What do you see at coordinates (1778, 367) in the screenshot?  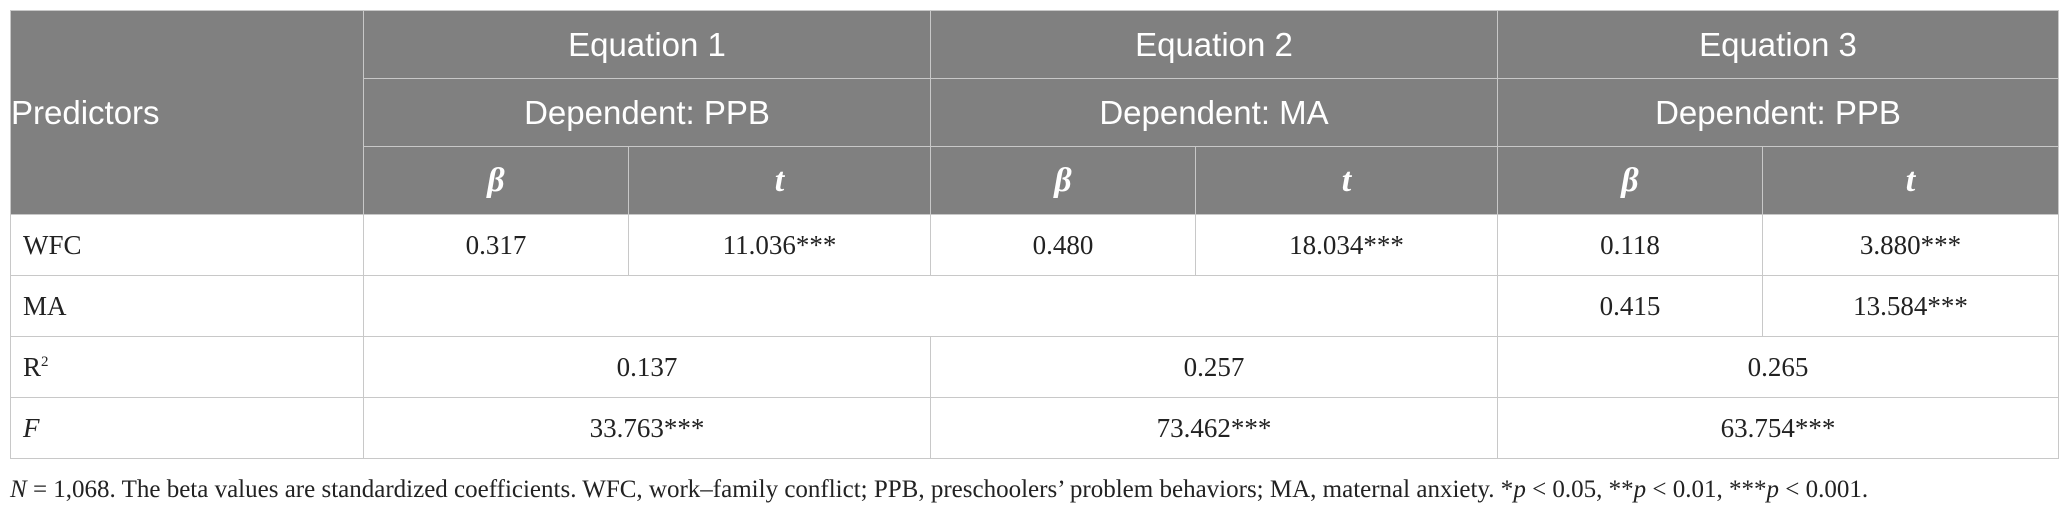 I see `r2-eq3: 0.265` at bounding box center [1778, 367].